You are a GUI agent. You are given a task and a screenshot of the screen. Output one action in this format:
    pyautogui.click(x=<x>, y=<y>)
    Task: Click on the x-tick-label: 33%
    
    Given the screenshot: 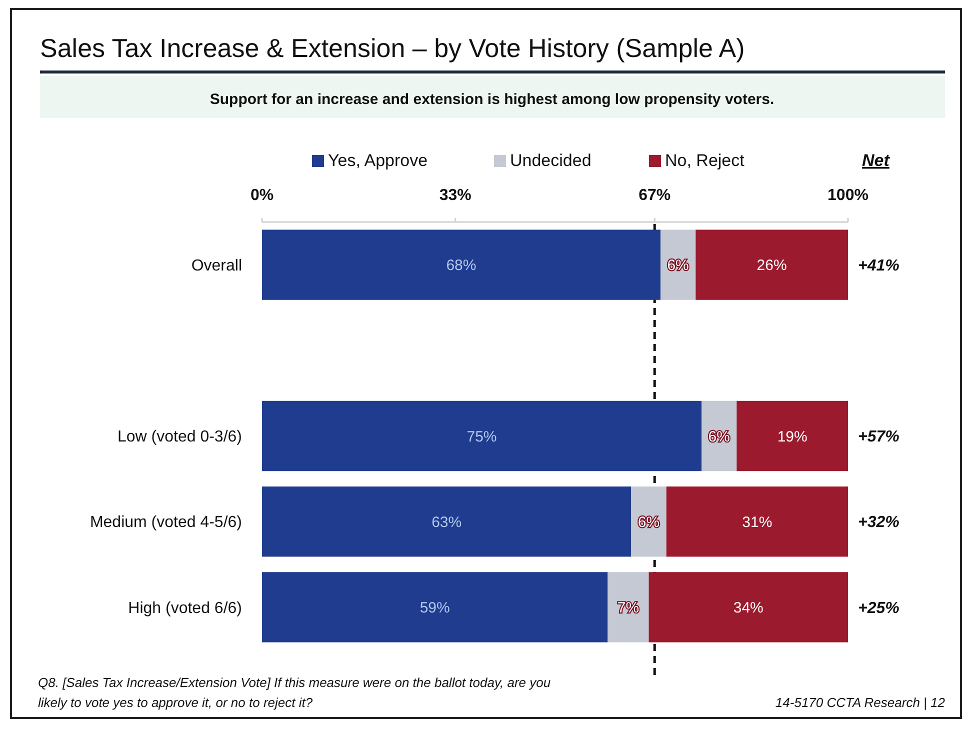 What is the action you would take?
    pyautogui.click(x=455, y=195)
    